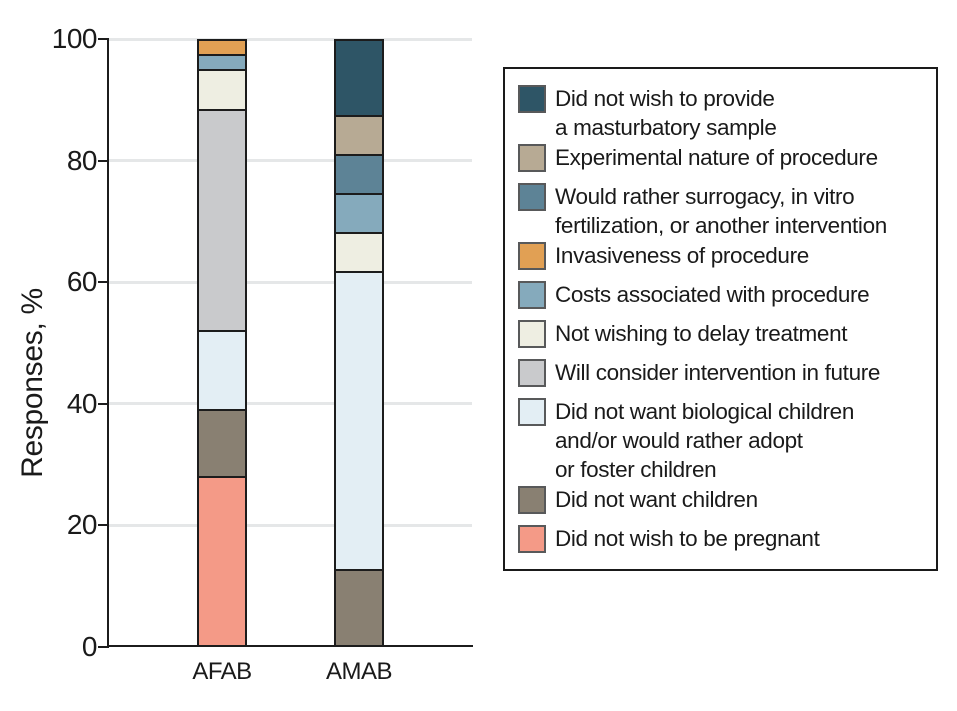 This screenshot has height=711, width=957. What do you see at coordinates (359, 212) in the screenshot?
I see `bar-segment-amab-costs-associated-with-procedure` at bounding box center [359, 212].